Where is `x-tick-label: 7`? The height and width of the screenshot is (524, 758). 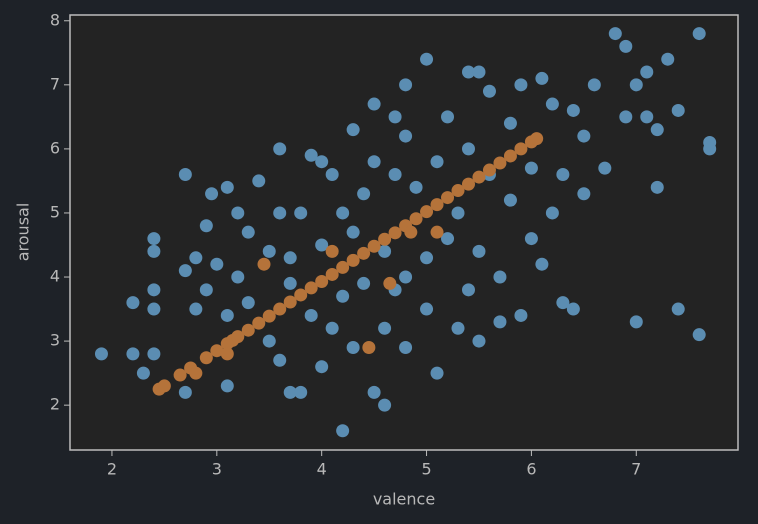
x-tick-label: 7 is located at coordinates (636, 469).